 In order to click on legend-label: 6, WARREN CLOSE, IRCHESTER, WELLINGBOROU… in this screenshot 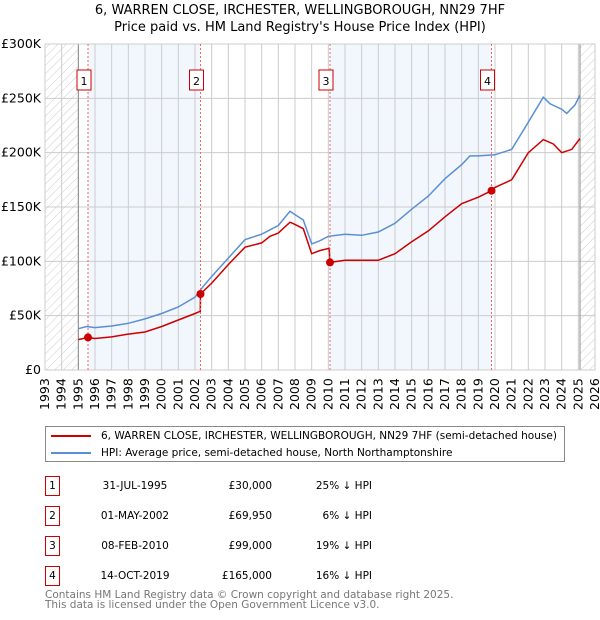, I will do `click(329, 435)`.